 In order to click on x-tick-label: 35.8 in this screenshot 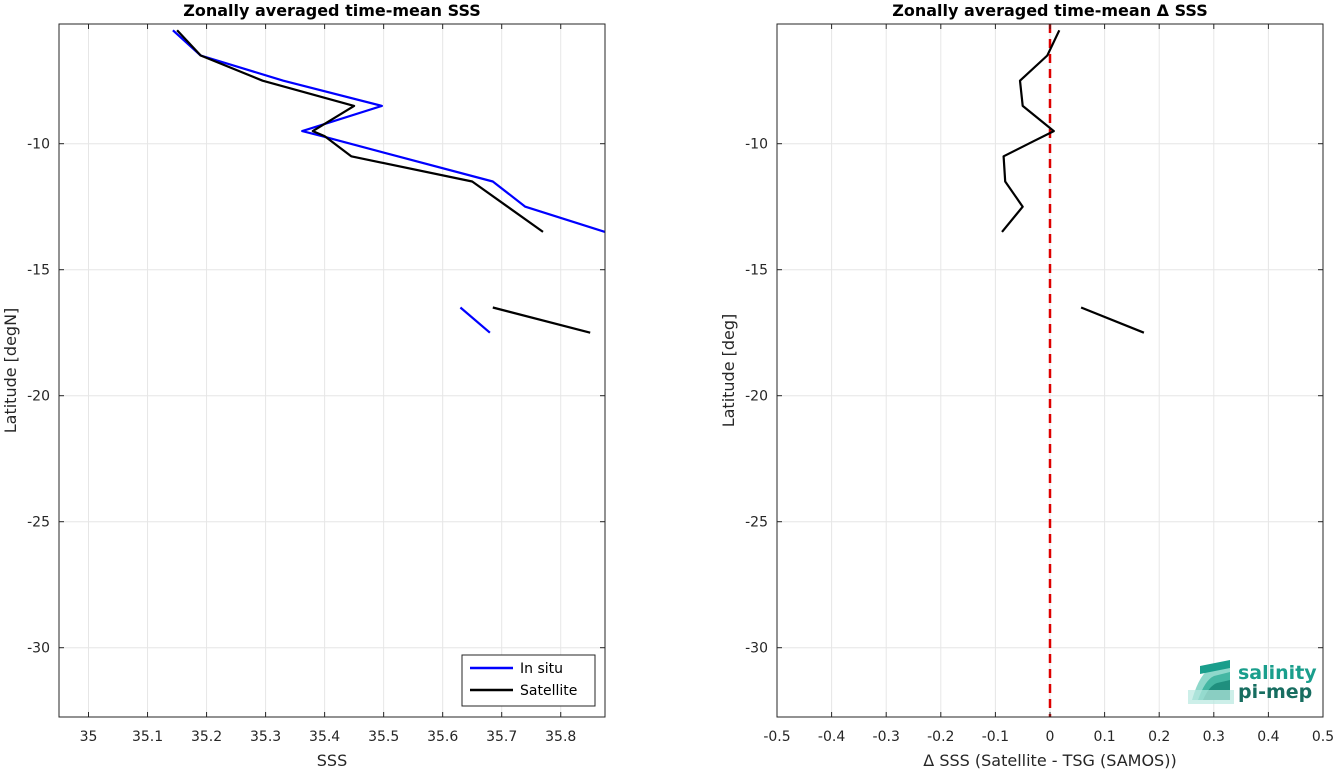, I will do `click(560, 737)`.